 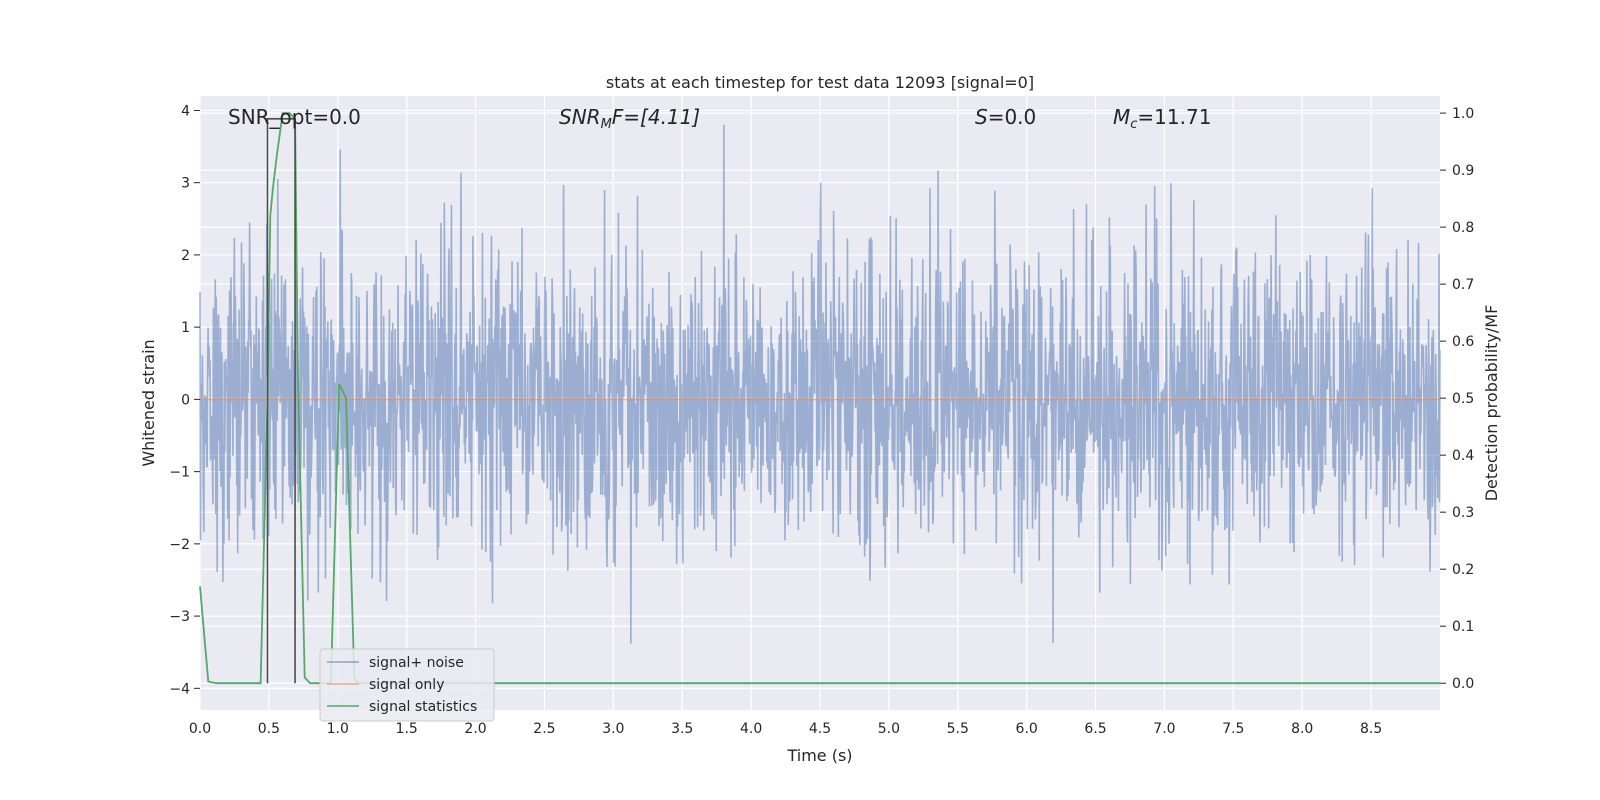 What do you see at coordinates (269, 729) in the screenshot?
I see `x-tick-label: 0.5` at bounding box center [269, 729].